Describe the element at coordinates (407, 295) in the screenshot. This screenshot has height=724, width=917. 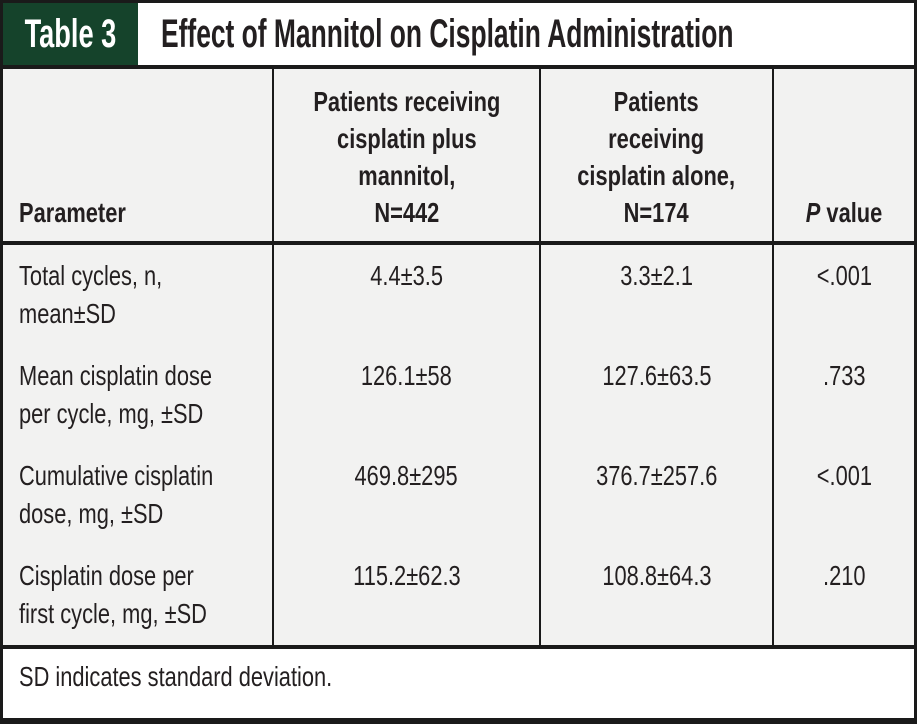
I see `mannitol-value-cell: 4.4±3.5` at that location.